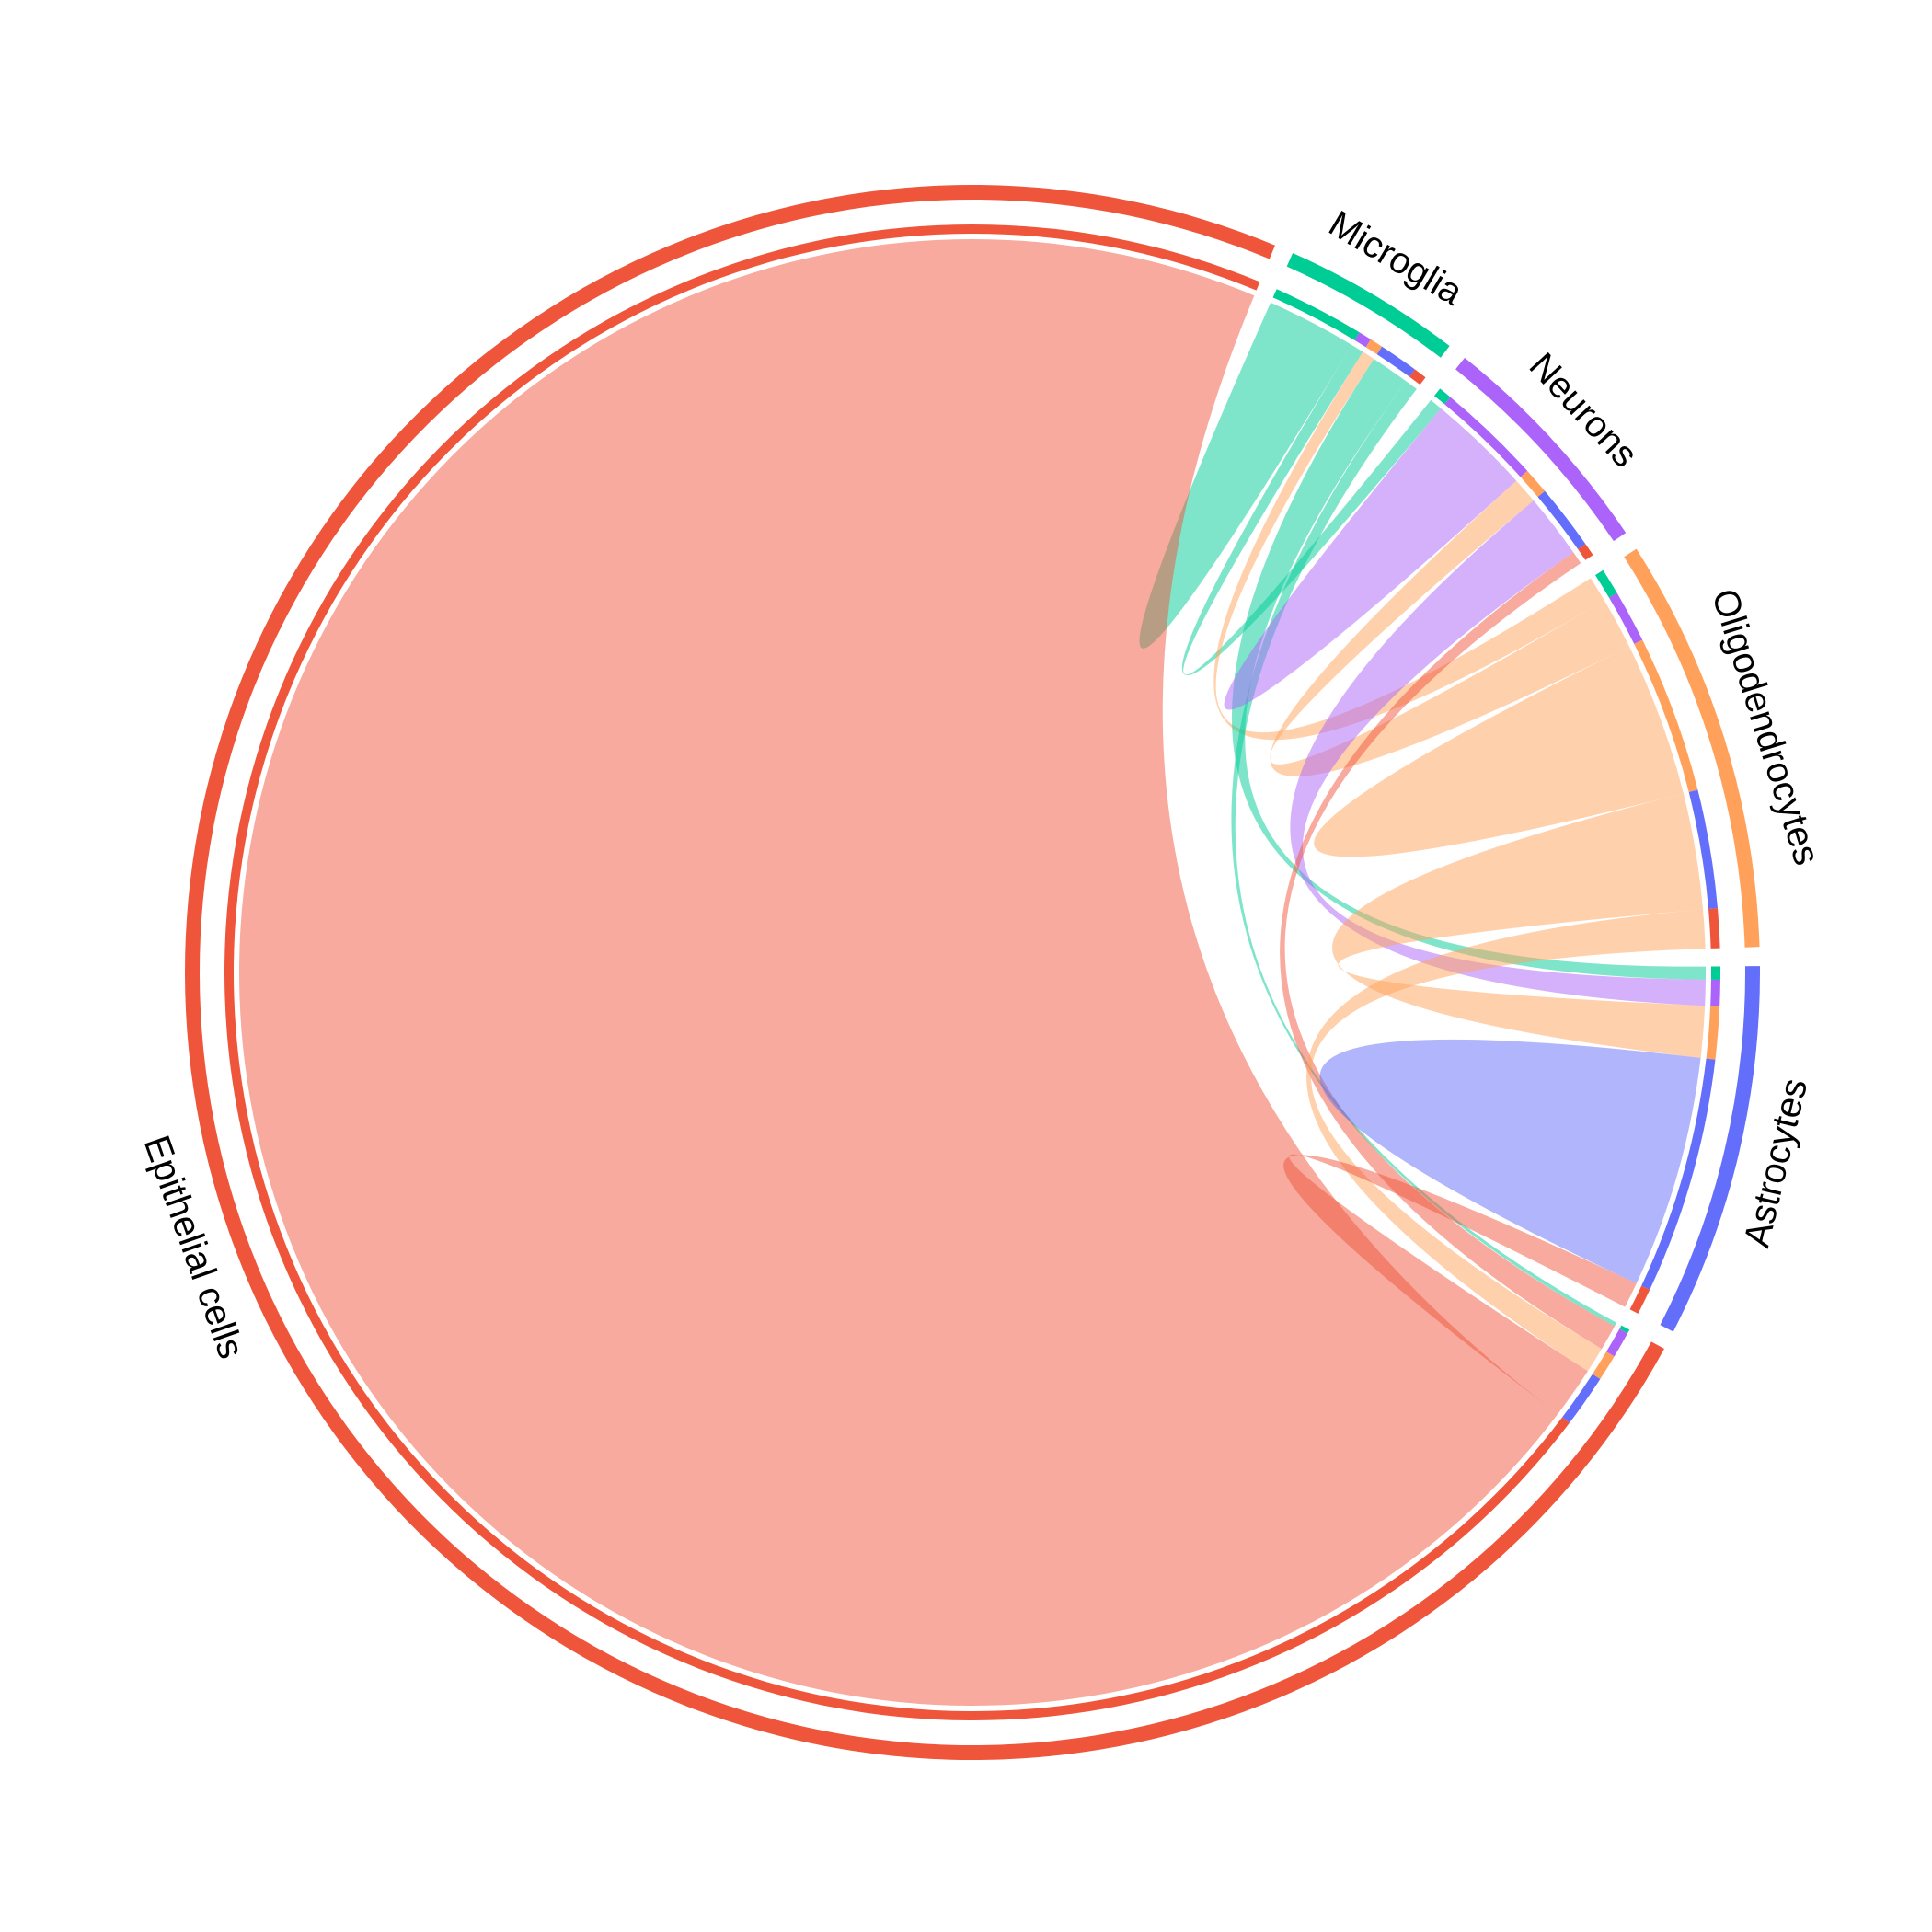  What do you see at coordinates (1617, 1342) in the screenshot?
I see `inner-segment-epithelial-cells-to-neurons` at bounding box center [1617, 1342].